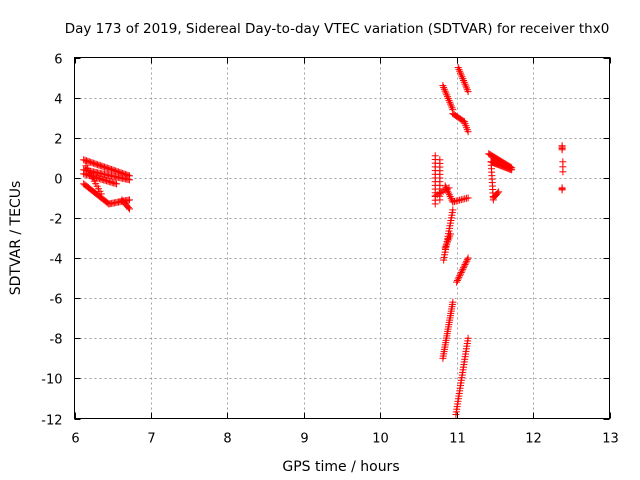  I want to click on y-tick-label: -4, so click(56, 260).